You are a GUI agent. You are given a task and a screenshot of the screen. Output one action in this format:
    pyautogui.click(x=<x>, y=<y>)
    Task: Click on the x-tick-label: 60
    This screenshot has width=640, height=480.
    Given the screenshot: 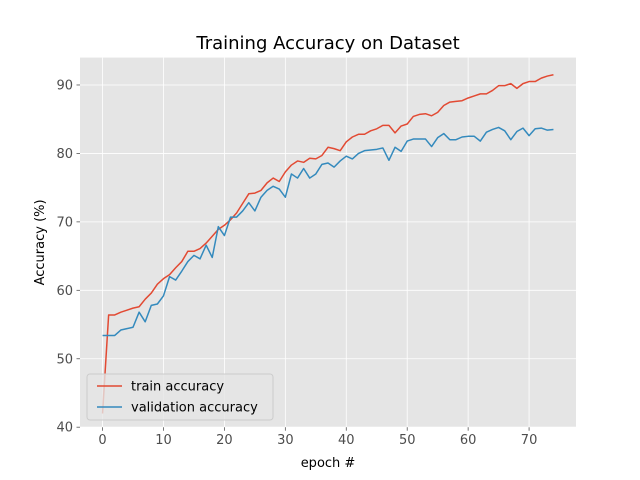 What is the action you would take?
    pyautogui.click(x=468, y=440)
    